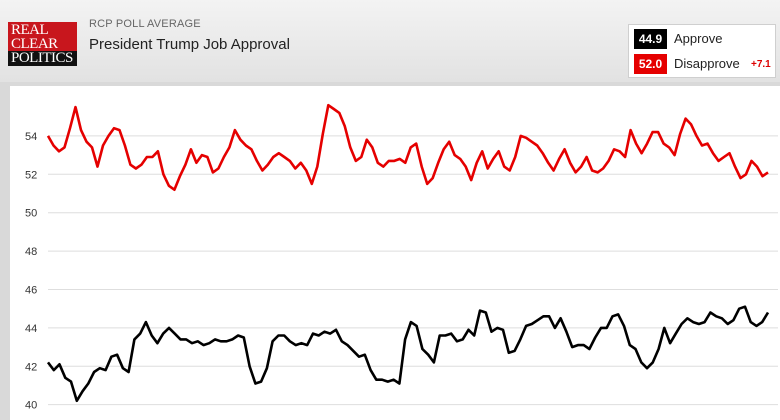  I want to click on rcp-logo: REAL CLEAR POLITICS, so click(42, 44).